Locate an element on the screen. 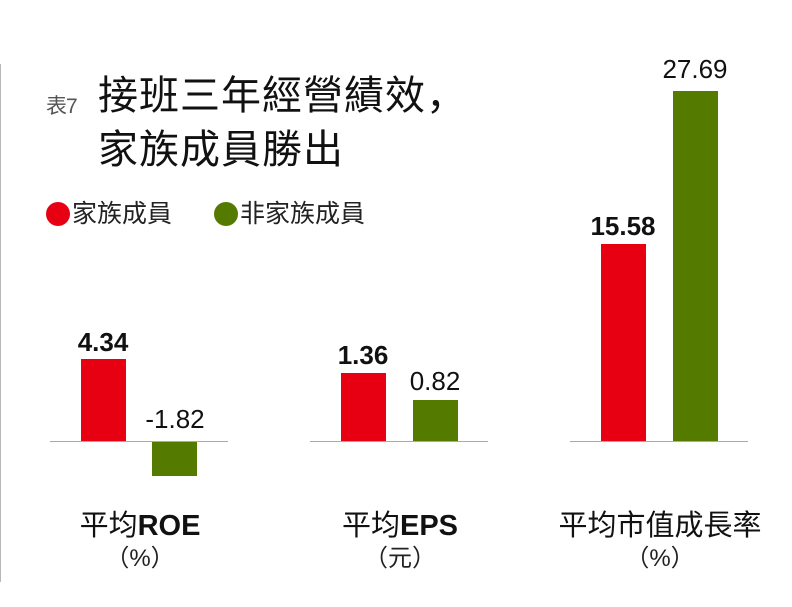 Image resolution: width=792 pixels, height=607 pixels. roe-unit-label: （%） is located at coordinates (140, 558).